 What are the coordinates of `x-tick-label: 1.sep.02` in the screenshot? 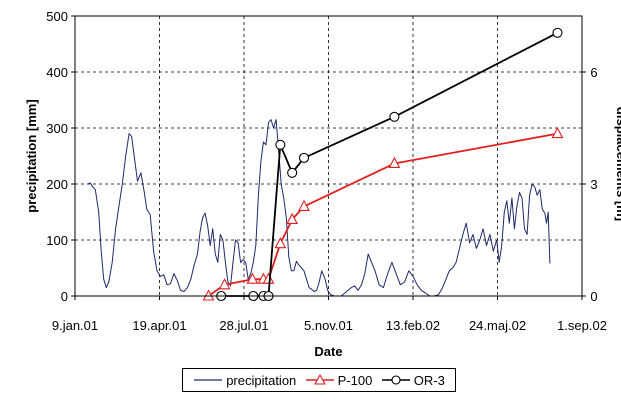 It's located at (582, 325).